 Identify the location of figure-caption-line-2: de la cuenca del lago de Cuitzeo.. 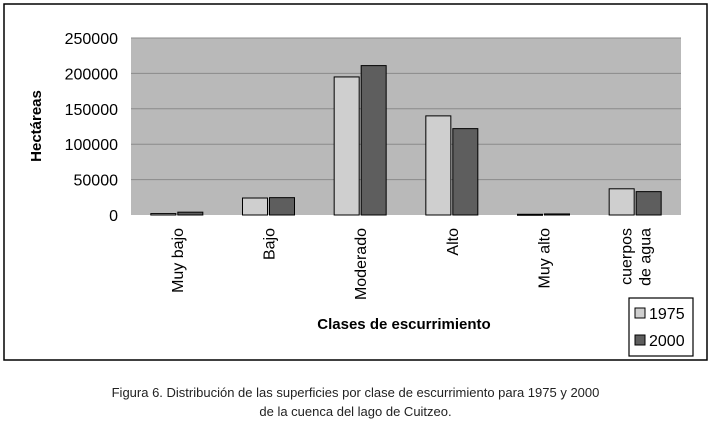
(355, 411).